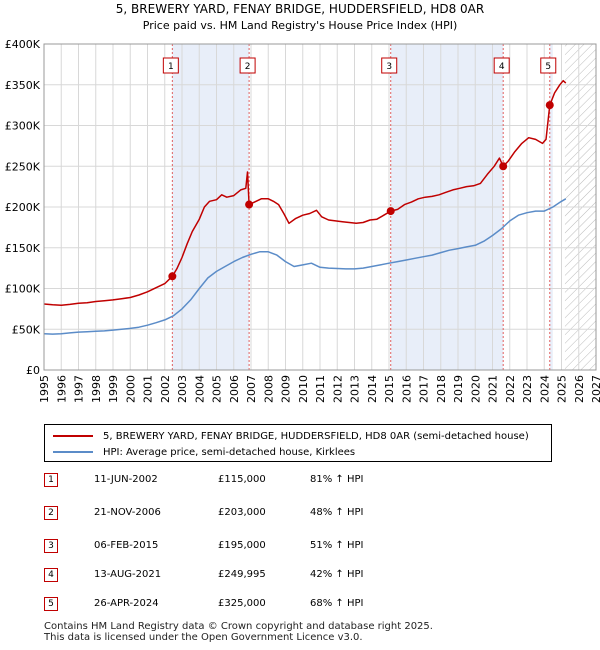 The image size is (600, 650). I want to click on sale-row: 3 06-FEB-2015 £195,000 51% ↑ HPI, so click(234, 546).